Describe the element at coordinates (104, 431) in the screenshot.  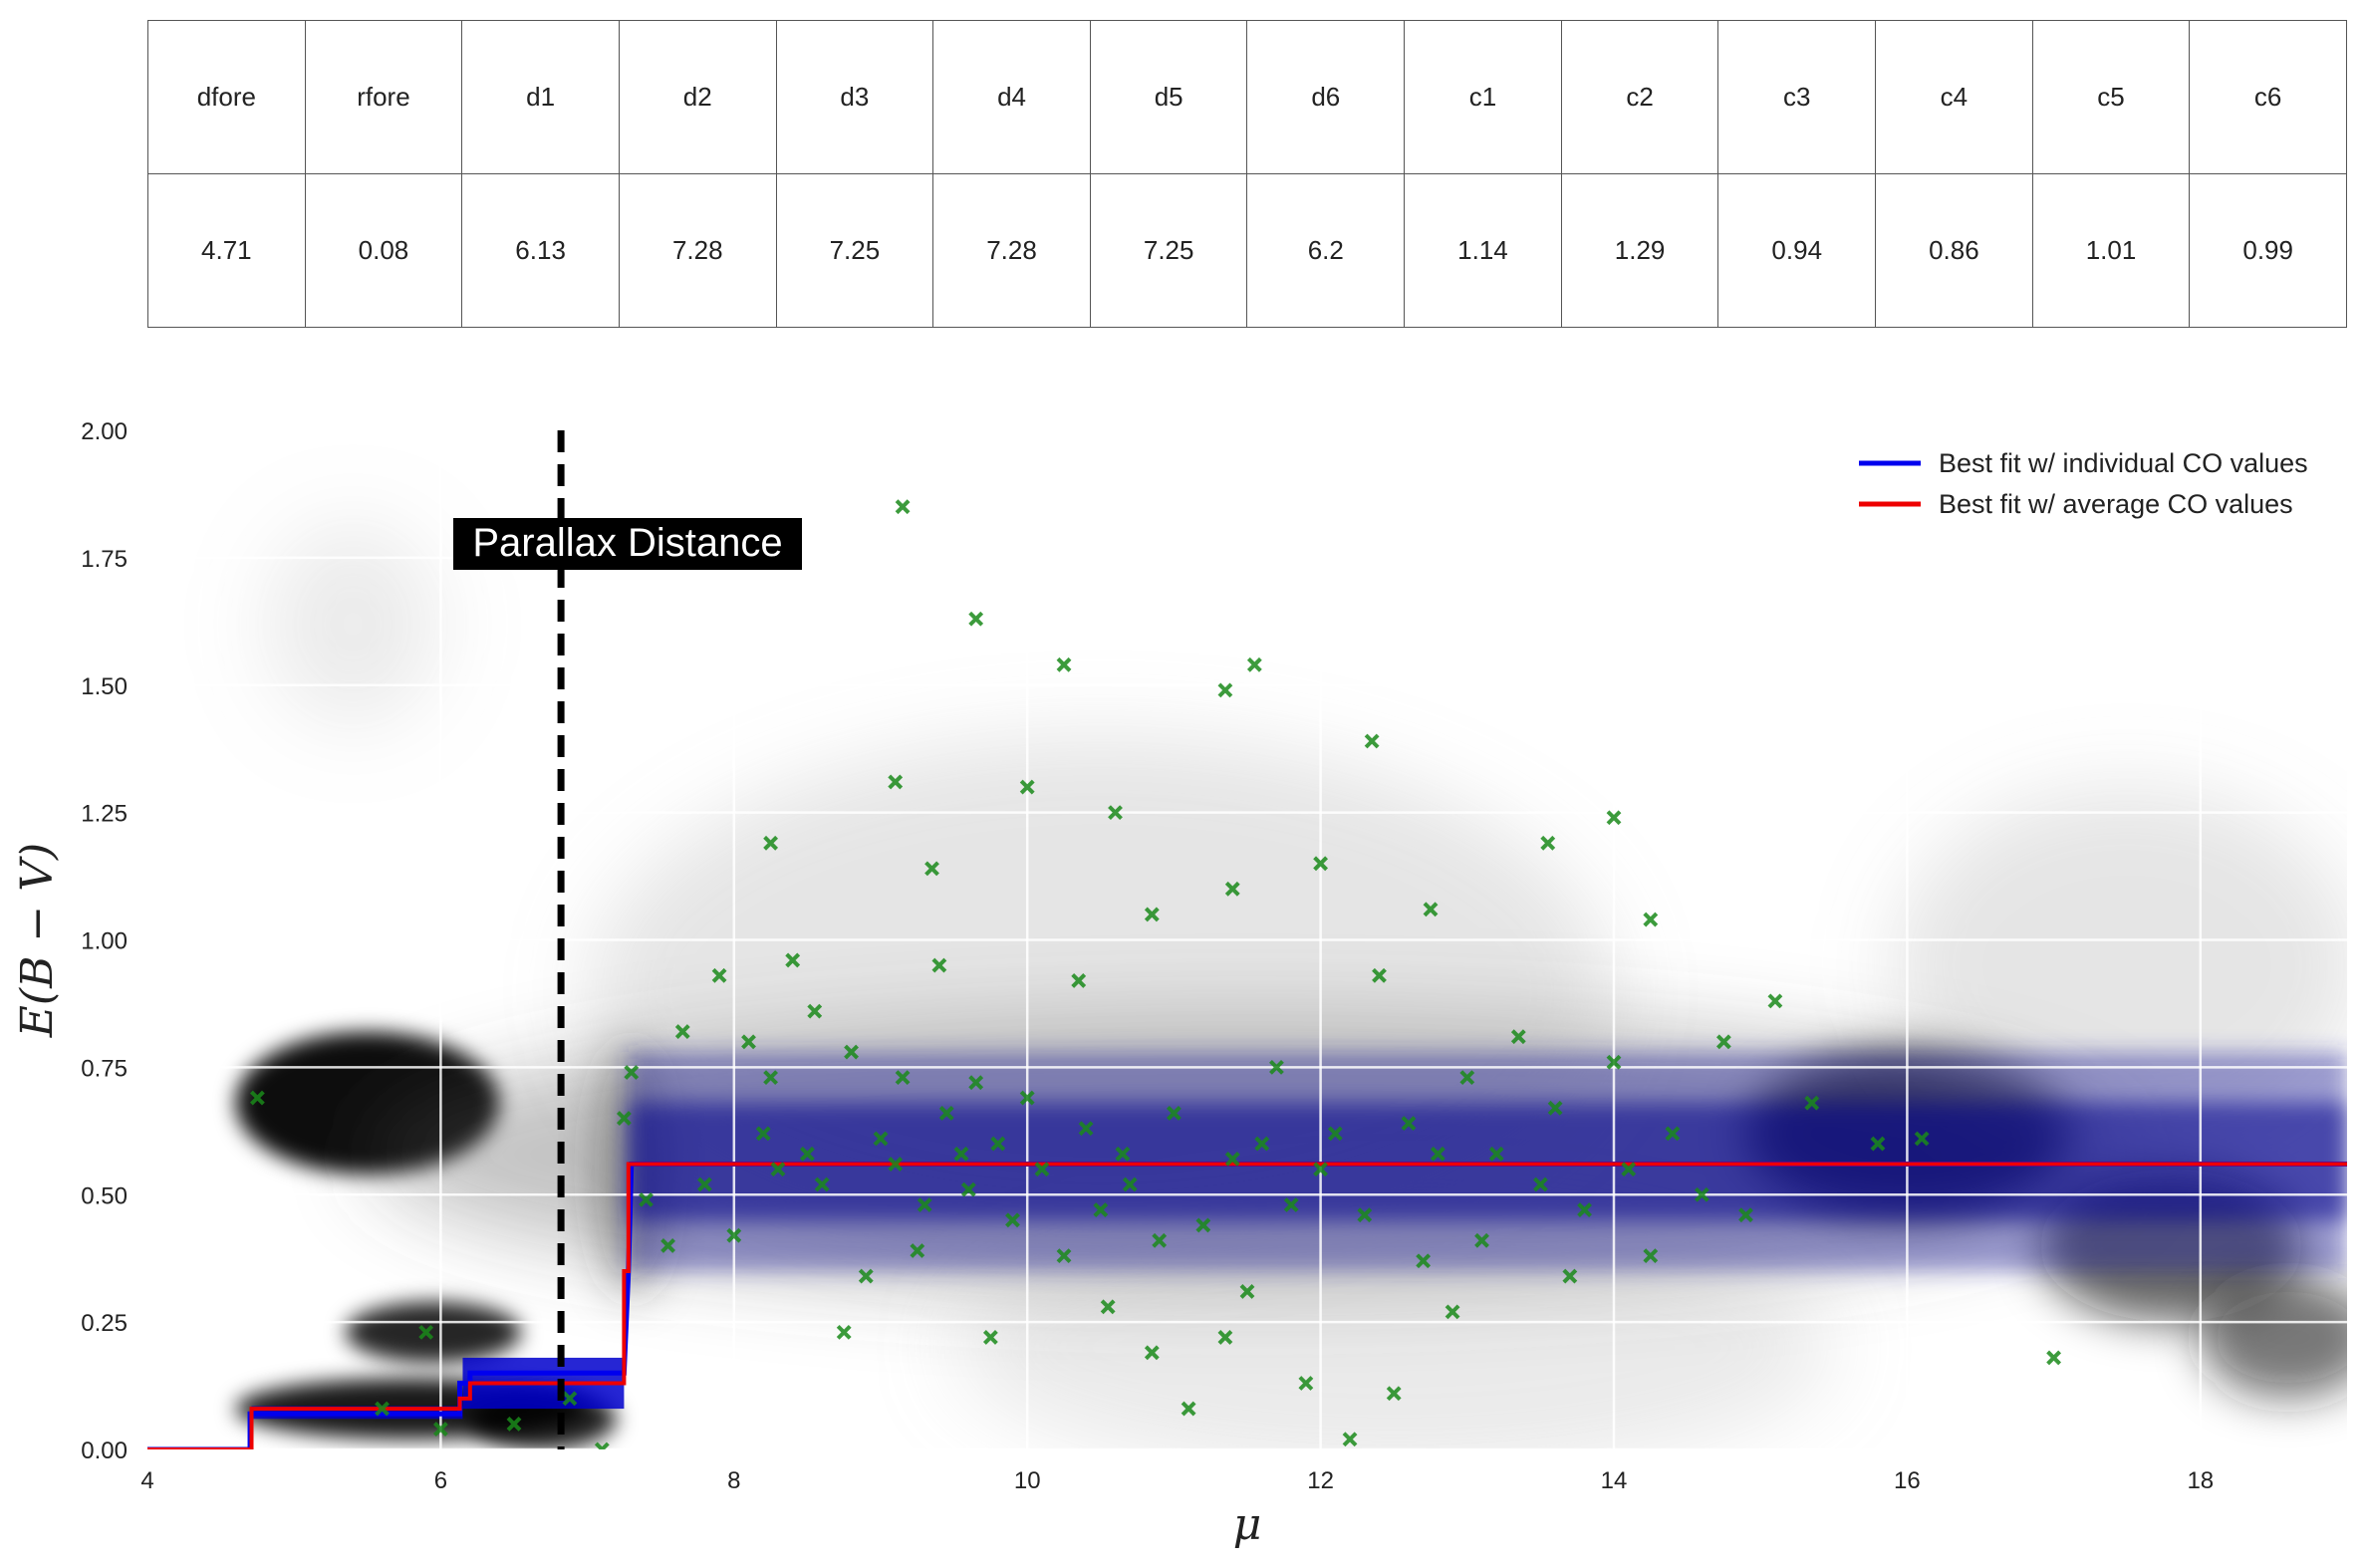
I see `y-tick-label: 2.00` at that location.